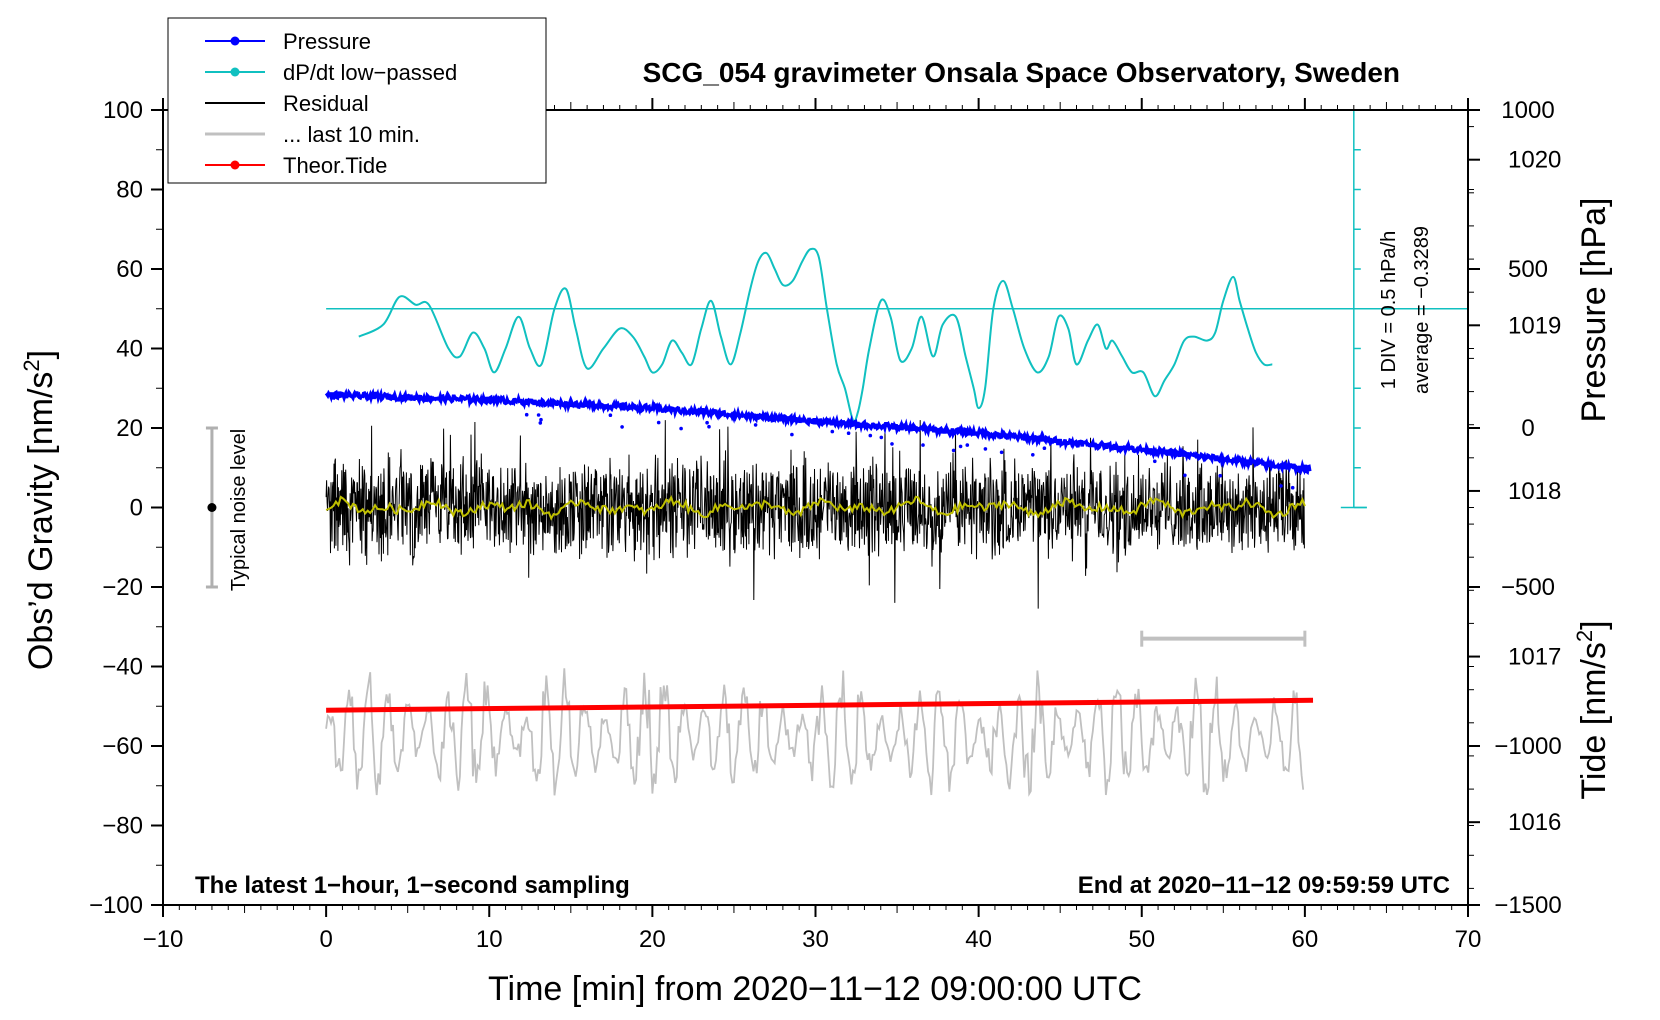 Image resolution: width=1660 pixels, height=1020 pixels. What do you see at coordinates (122, 826) in the screenshot?
I see `y-tick-label: −80` at bounding box center [122, 826].